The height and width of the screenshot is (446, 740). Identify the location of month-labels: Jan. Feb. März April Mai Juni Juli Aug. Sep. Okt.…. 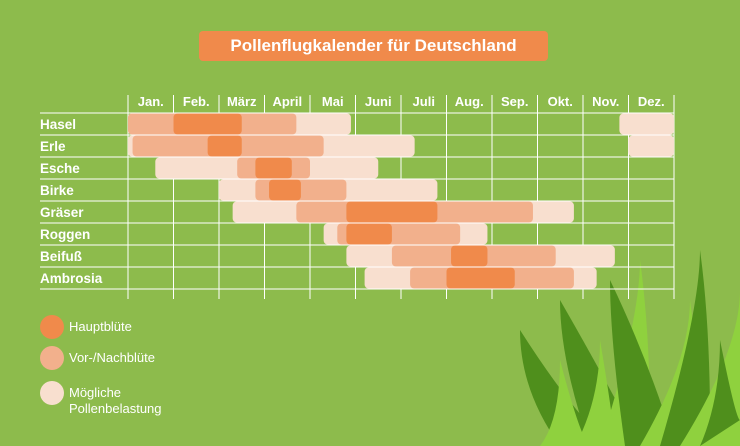
(401, 101).